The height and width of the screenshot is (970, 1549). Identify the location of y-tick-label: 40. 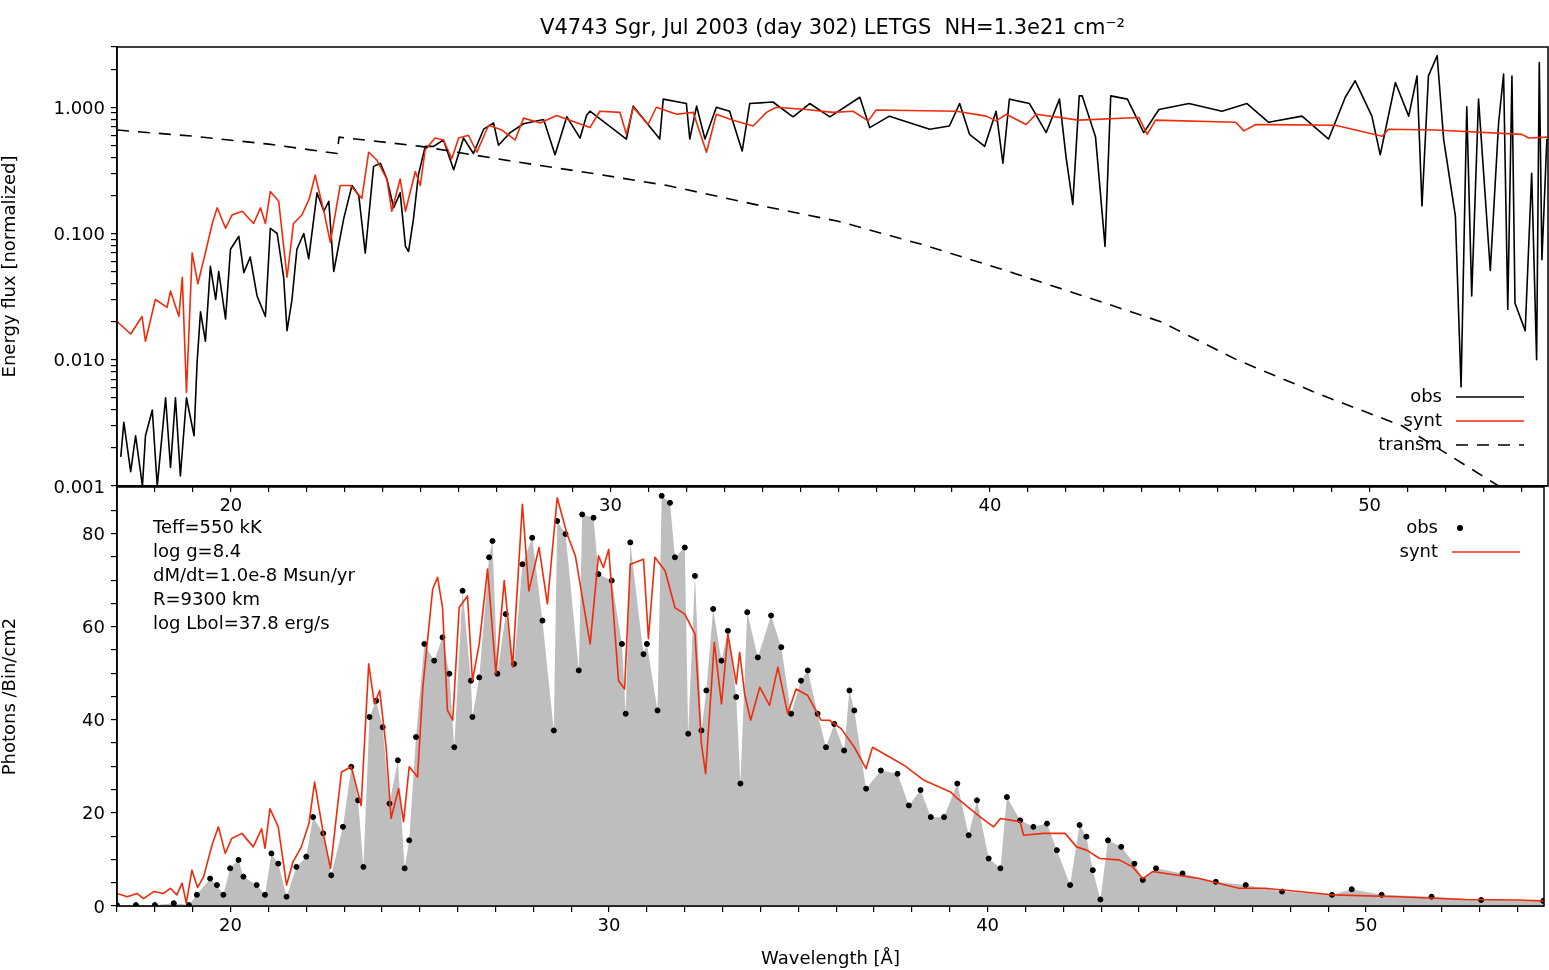
(93, 720).